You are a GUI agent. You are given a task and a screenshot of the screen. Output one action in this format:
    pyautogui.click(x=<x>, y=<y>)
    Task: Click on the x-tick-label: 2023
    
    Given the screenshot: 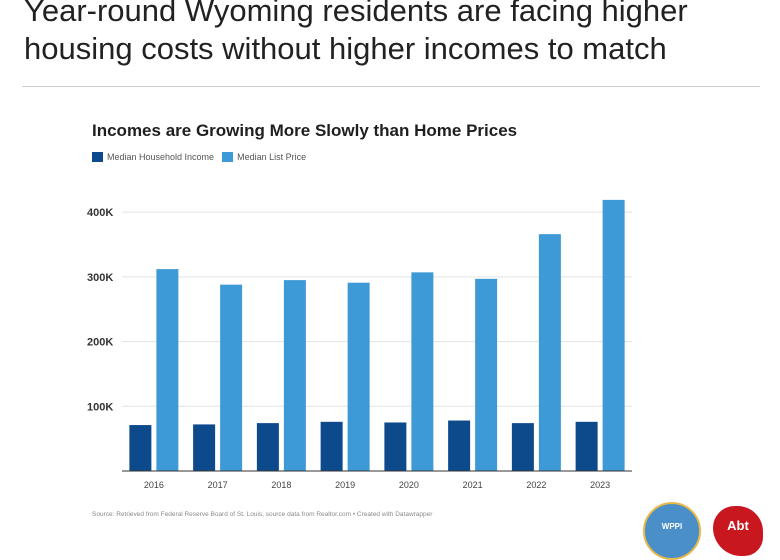 What is the action you would take?
    pyautogui.click(x=600, y=485)
    